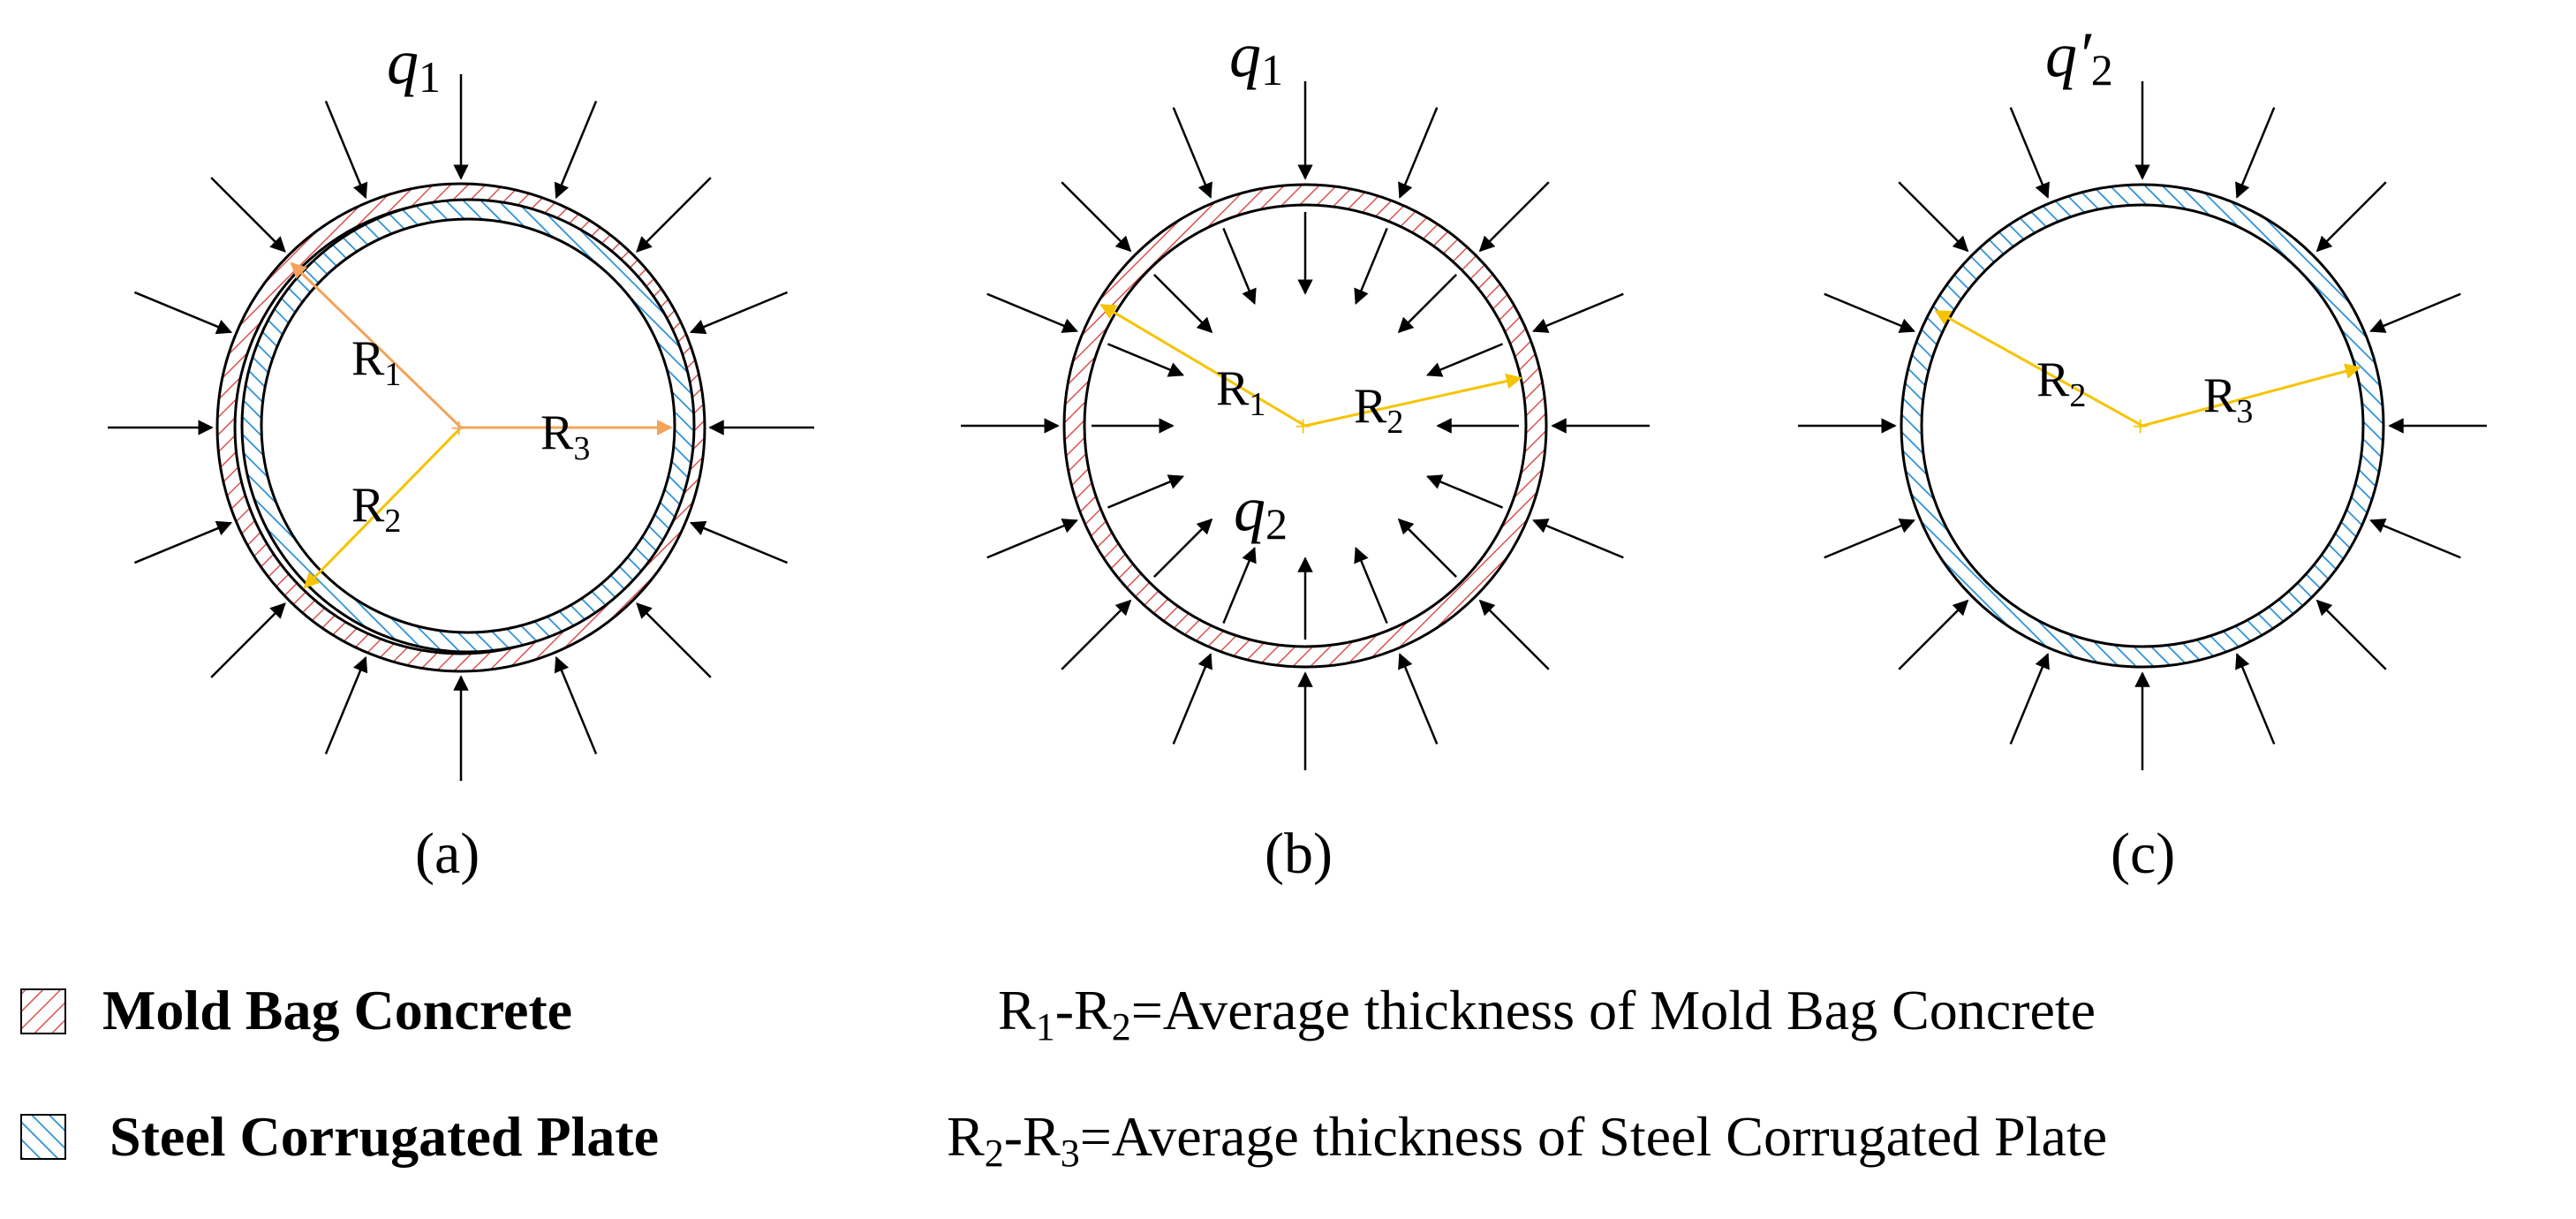  I want to click on panel-c-caption: (c), so click(2143, 854).